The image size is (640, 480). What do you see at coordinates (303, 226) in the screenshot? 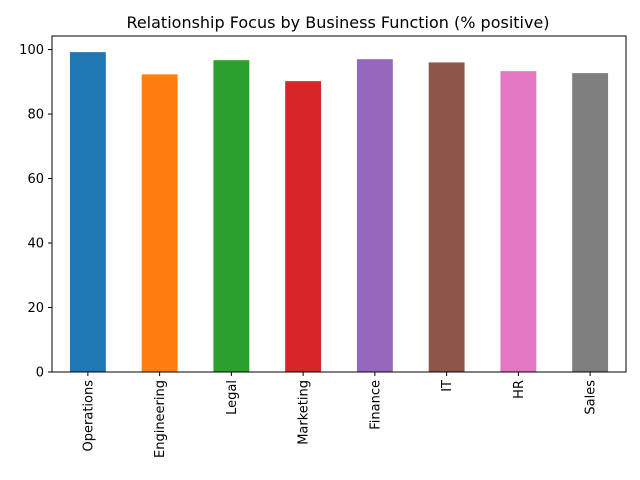
I see `bar-marketing` at bounding box center [303, 226].